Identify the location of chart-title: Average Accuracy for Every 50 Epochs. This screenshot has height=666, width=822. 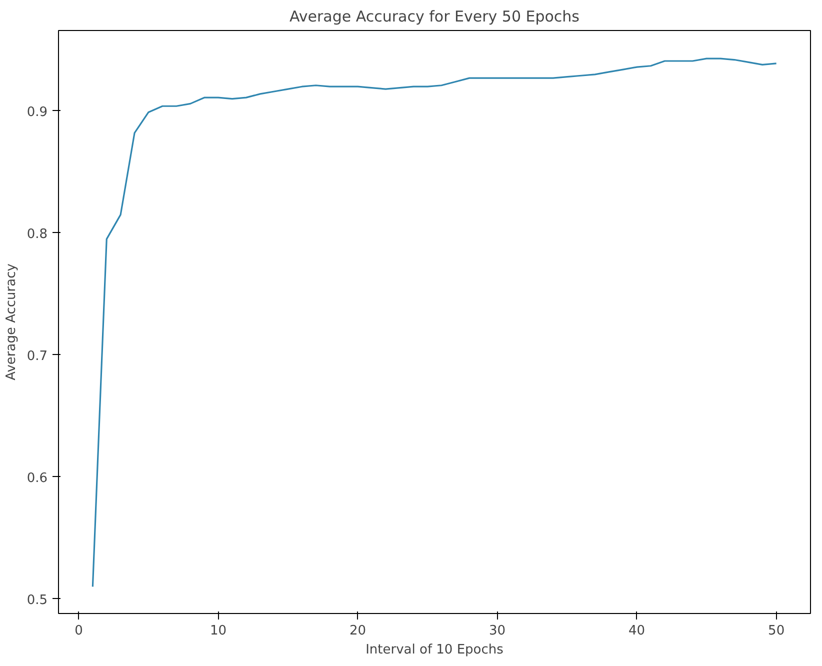
(435, 17).